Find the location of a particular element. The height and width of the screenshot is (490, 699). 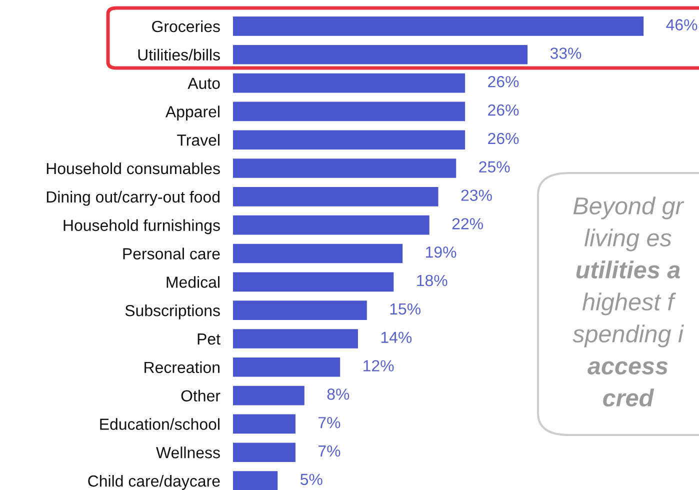

data-label: 18% is located at coordinates (432, 280).